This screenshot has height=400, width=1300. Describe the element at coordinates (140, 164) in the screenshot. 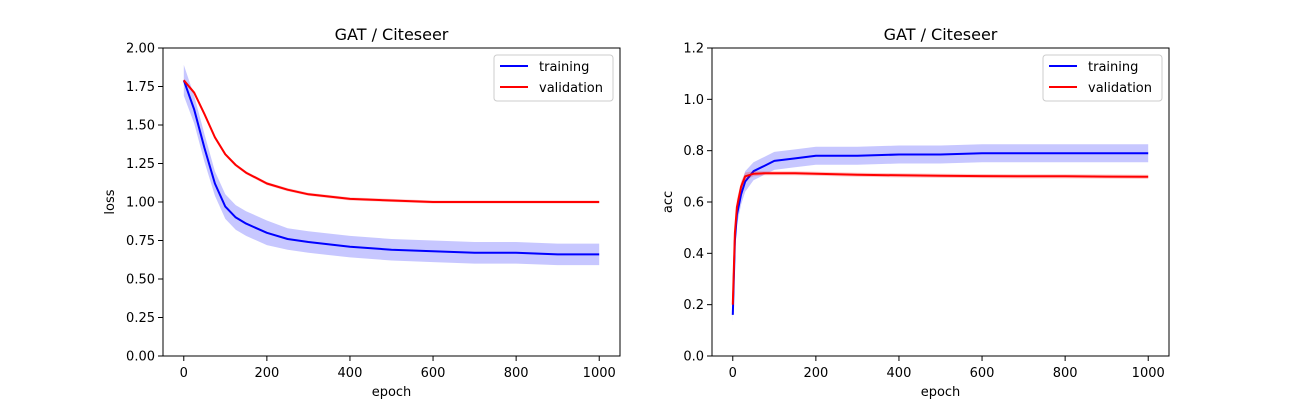

I see `y-tick-label: 1.25` at that location.